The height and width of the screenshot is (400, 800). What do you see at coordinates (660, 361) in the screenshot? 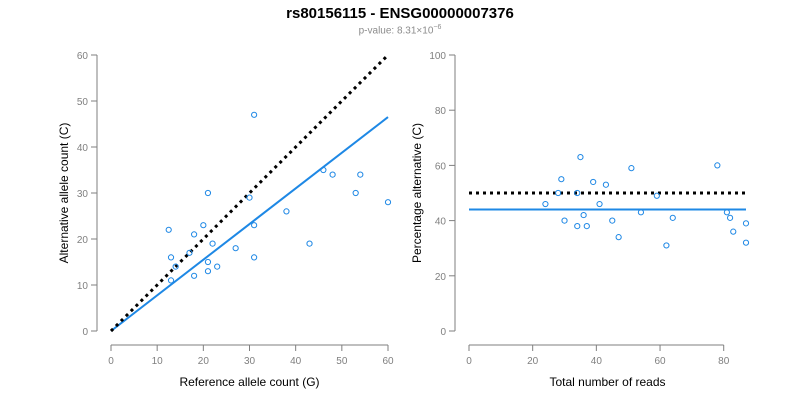
I see `panel2-x-tick-label: 60` at bounding box center [660, 361].